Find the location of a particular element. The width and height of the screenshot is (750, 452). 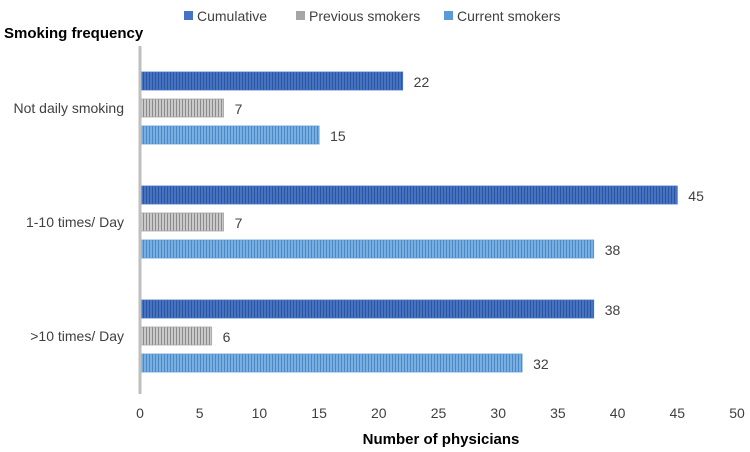

value-label-previous-smokers-3: 6 is located at coordinates (227, 337).